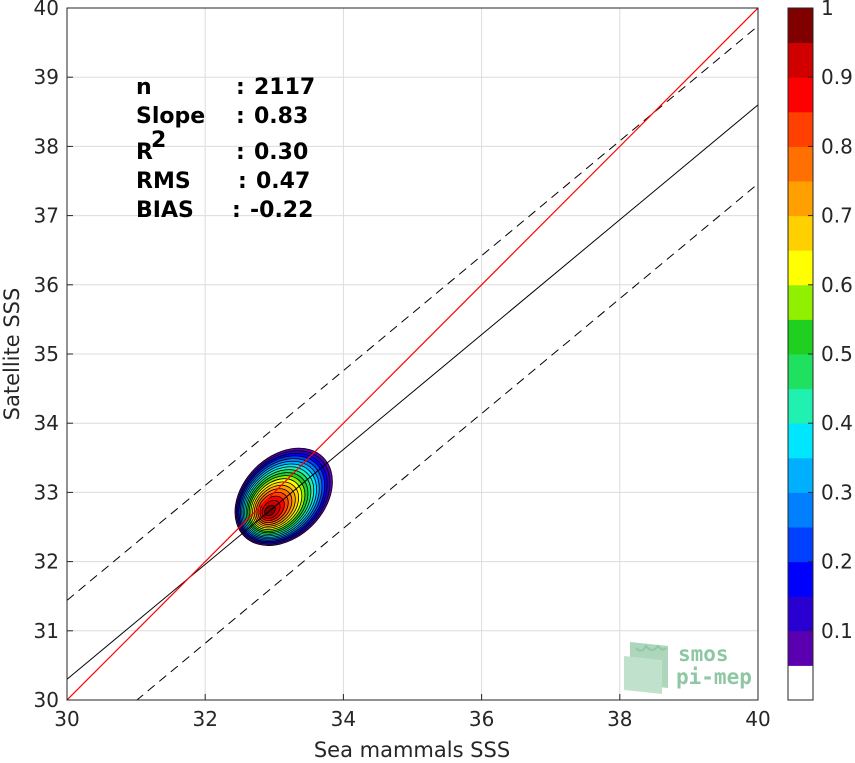  I want to click on x-tick-label: 40, so click(757, 719).